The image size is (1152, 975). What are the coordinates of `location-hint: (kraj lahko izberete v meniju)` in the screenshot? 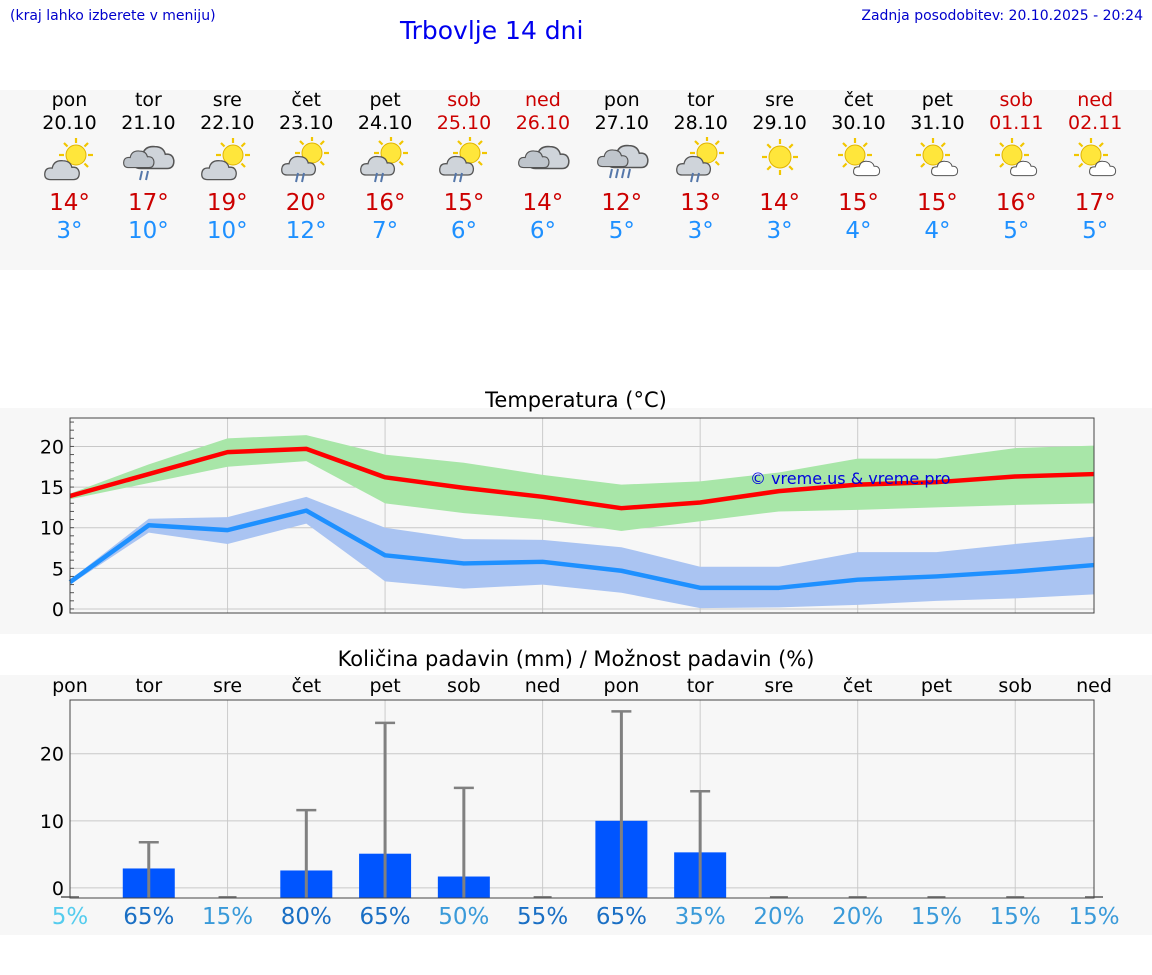 It's located at (113, 16).